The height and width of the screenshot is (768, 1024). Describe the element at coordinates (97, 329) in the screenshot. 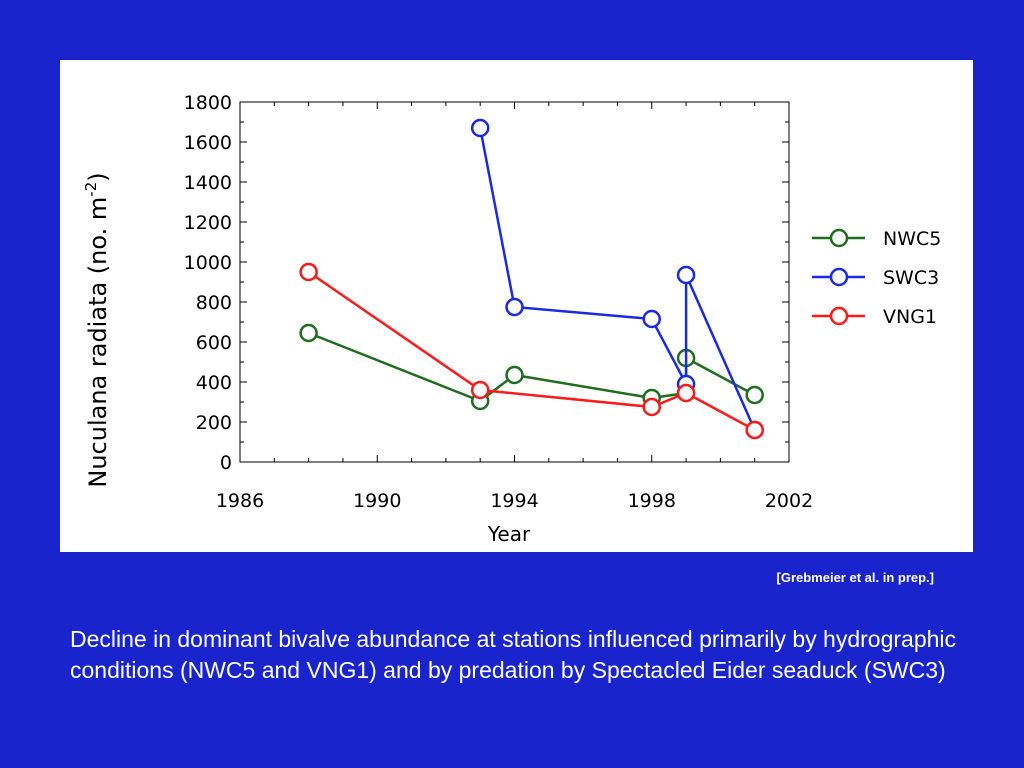

I see `y-axis-label: Nuculana radiata (no. m-2)` at that location.